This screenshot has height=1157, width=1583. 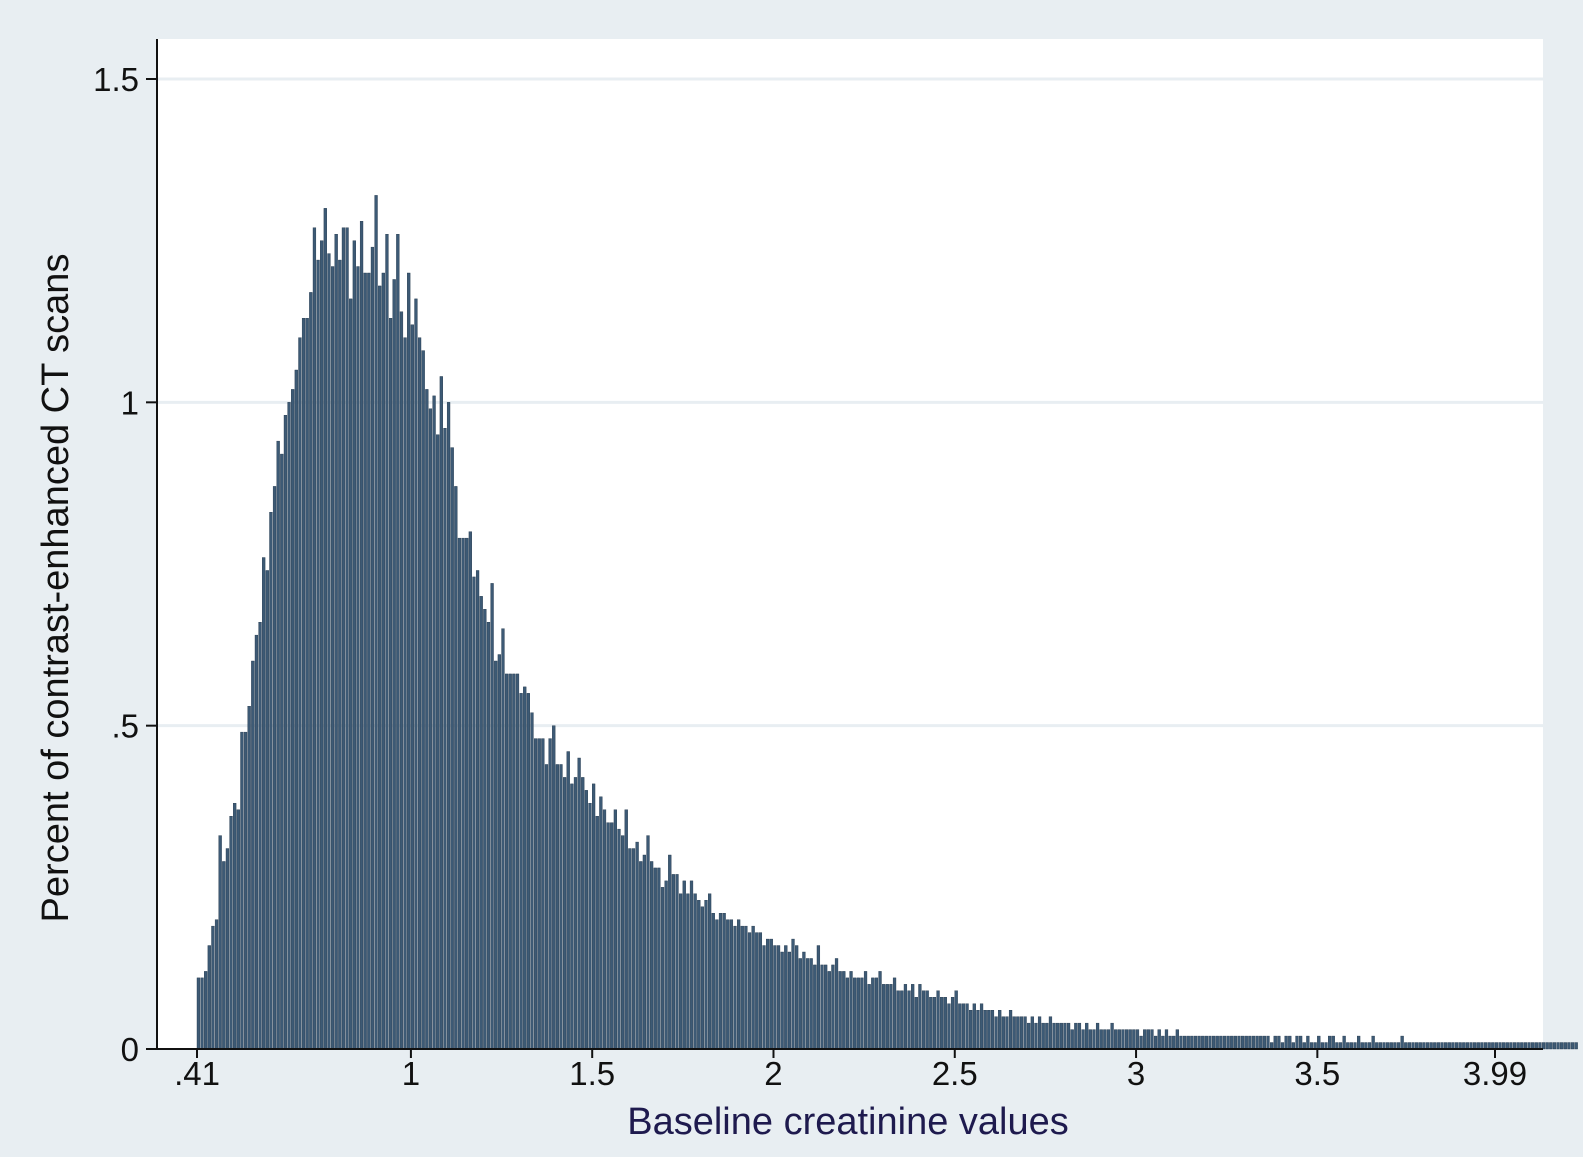 I want to click on x-tick-label: .41, so click(x=197, y=1073).